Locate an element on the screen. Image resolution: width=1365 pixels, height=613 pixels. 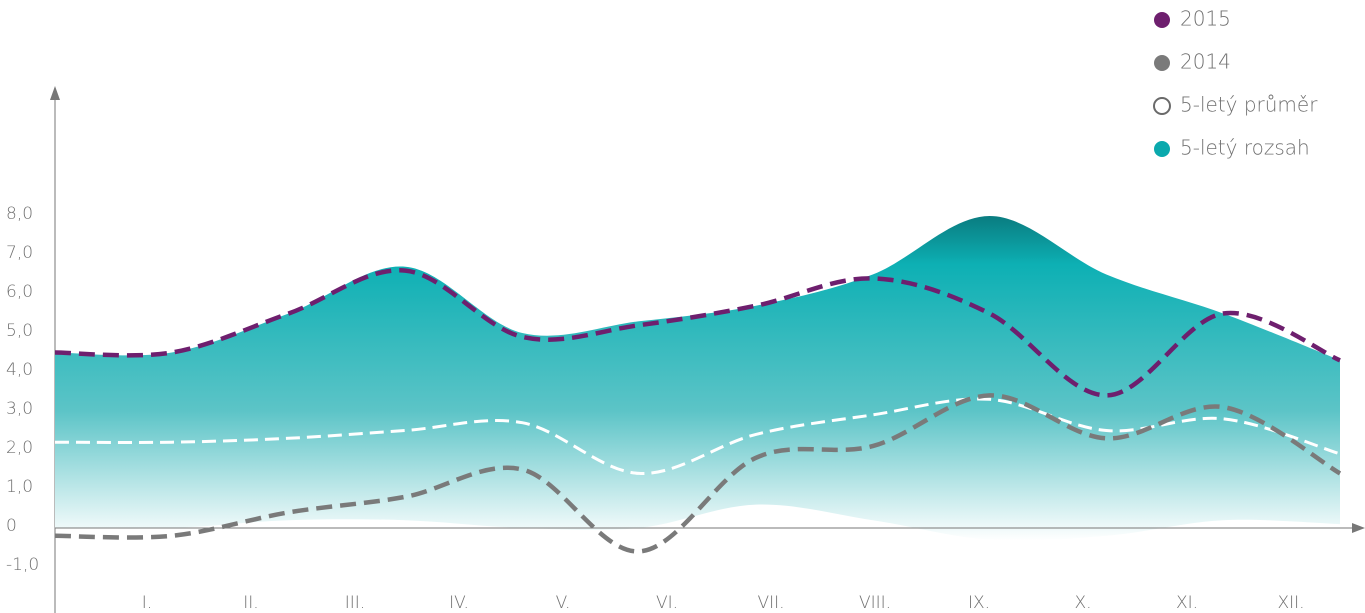
x-tick-label: IV. is located at coordinates (459, 603).